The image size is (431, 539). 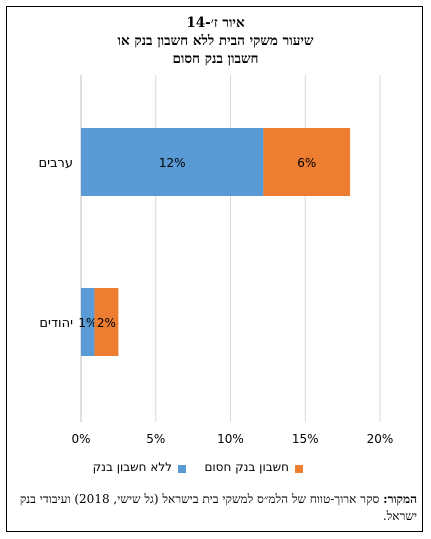 I want to click on data-label: 2%, so click(x=106, y=323).